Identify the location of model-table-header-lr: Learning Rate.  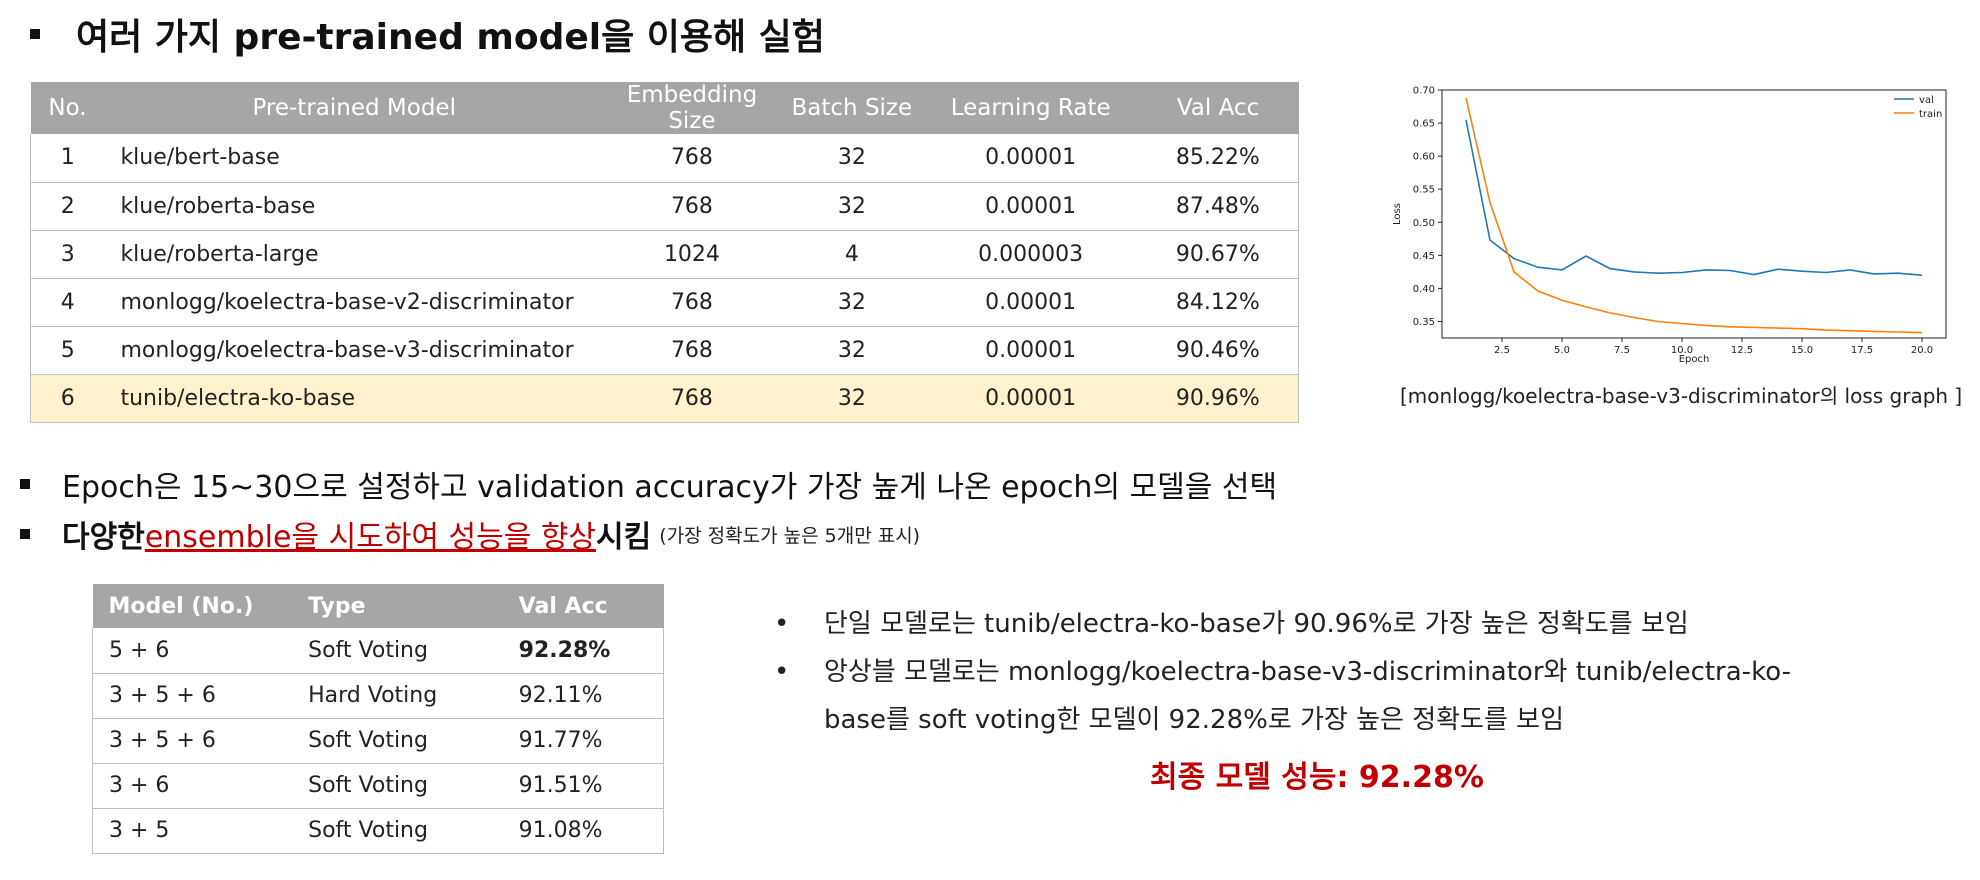
(1030, 108).